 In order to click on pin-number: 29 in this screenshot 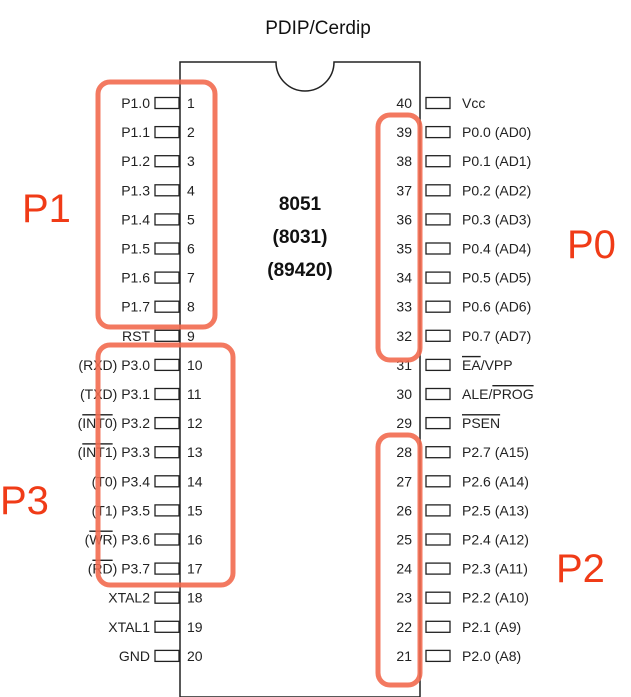, I will do `click(404, 423)`.